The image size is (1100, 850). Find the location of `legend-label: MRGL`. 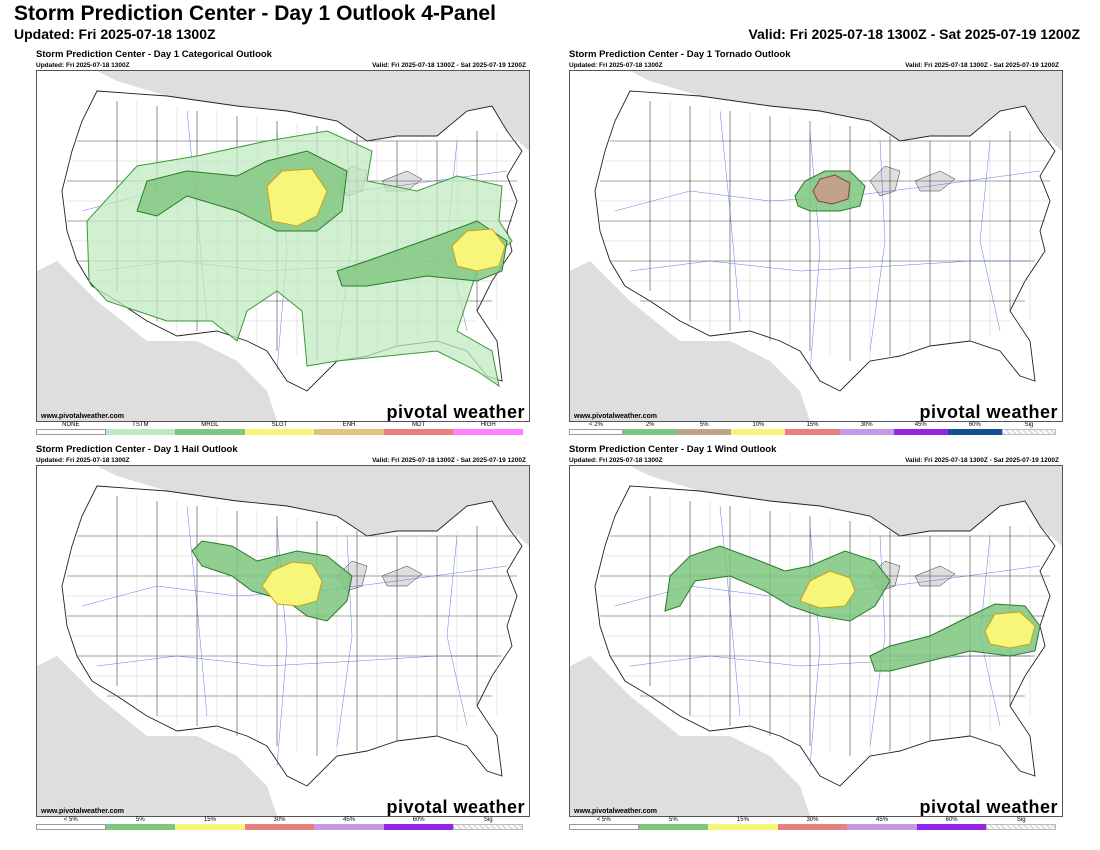

legend-label: MRGL is located at coordinates (210, 425).